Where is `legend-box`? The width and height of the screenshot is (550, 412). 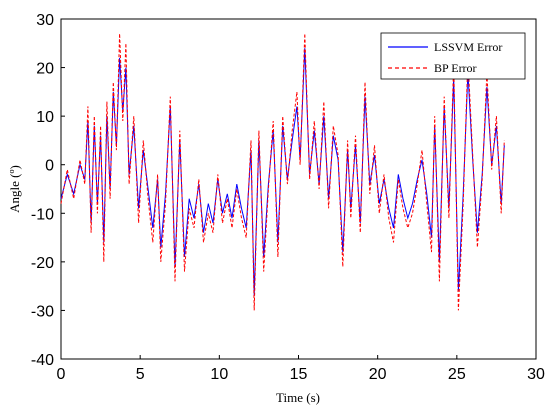
legend-box is located at coordinates (453, 56).